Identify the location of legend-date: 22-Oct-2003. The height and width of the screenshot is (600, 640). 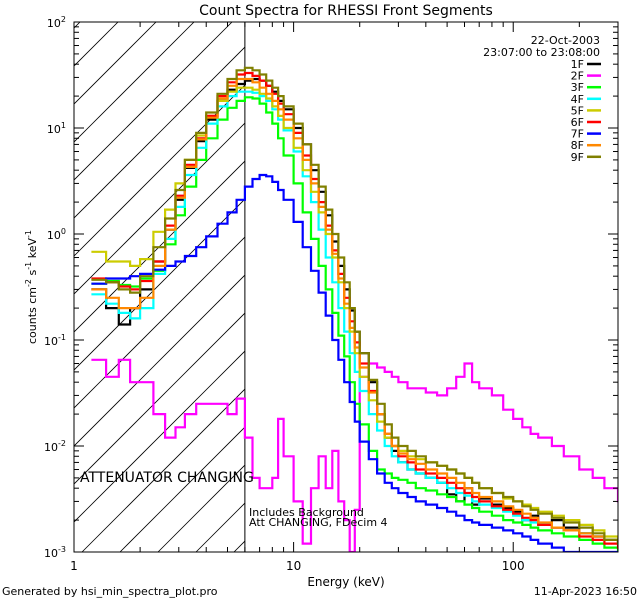
(565, 40).